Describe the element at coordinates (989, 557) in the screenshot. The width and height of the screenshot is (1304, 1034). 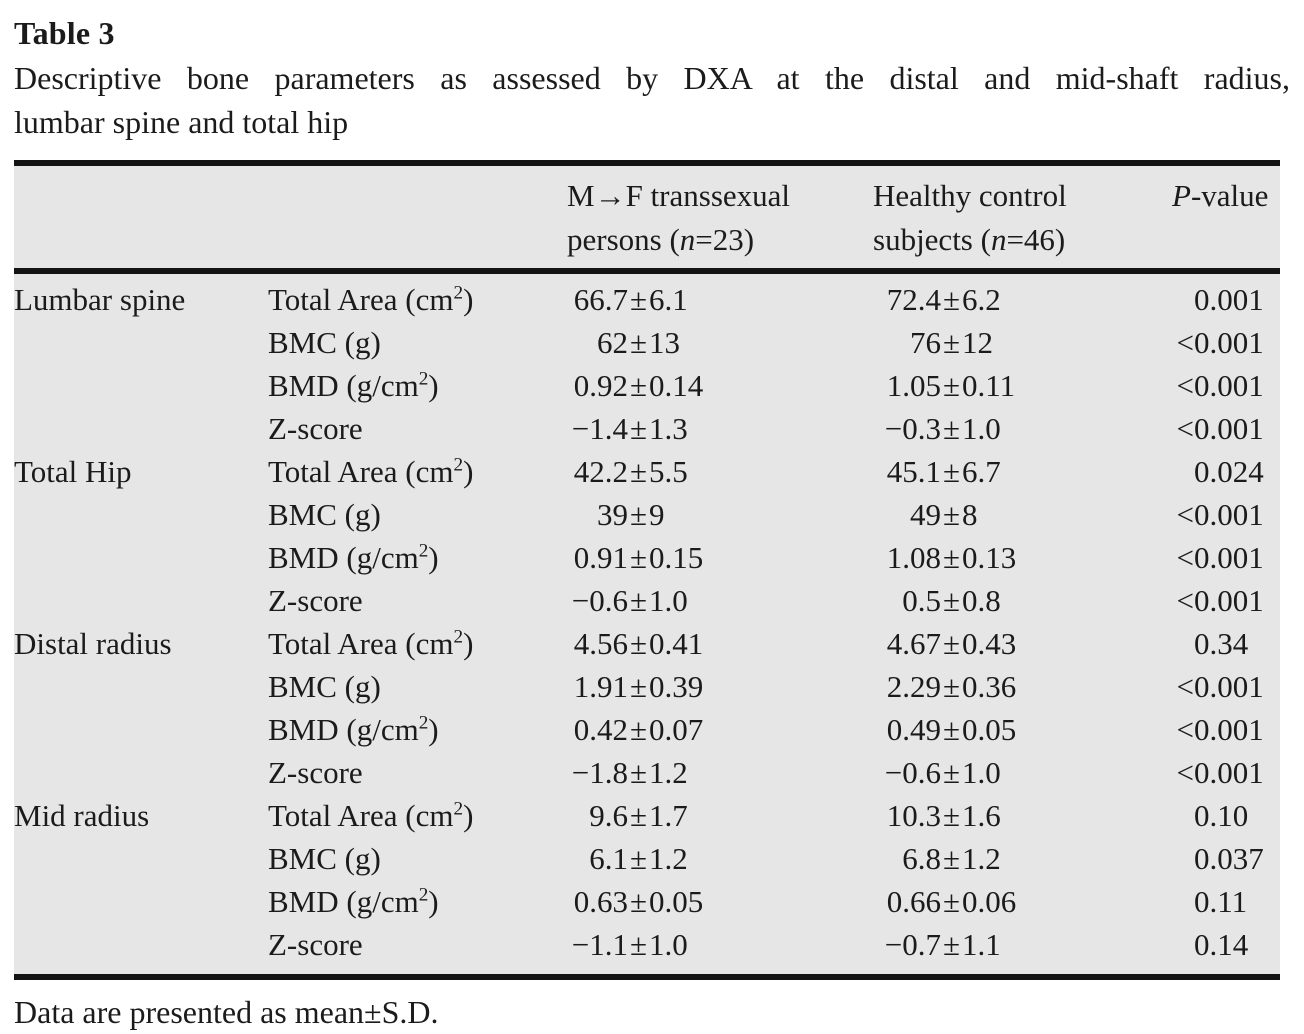
I see `sd-value: 0.13` at that location.